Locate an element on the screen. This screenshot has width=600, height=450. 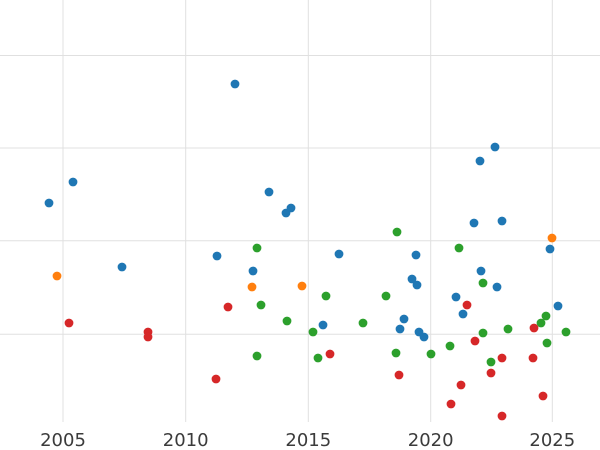
x-tick-label-2015: 2015 is located at coordinates (308, 440).